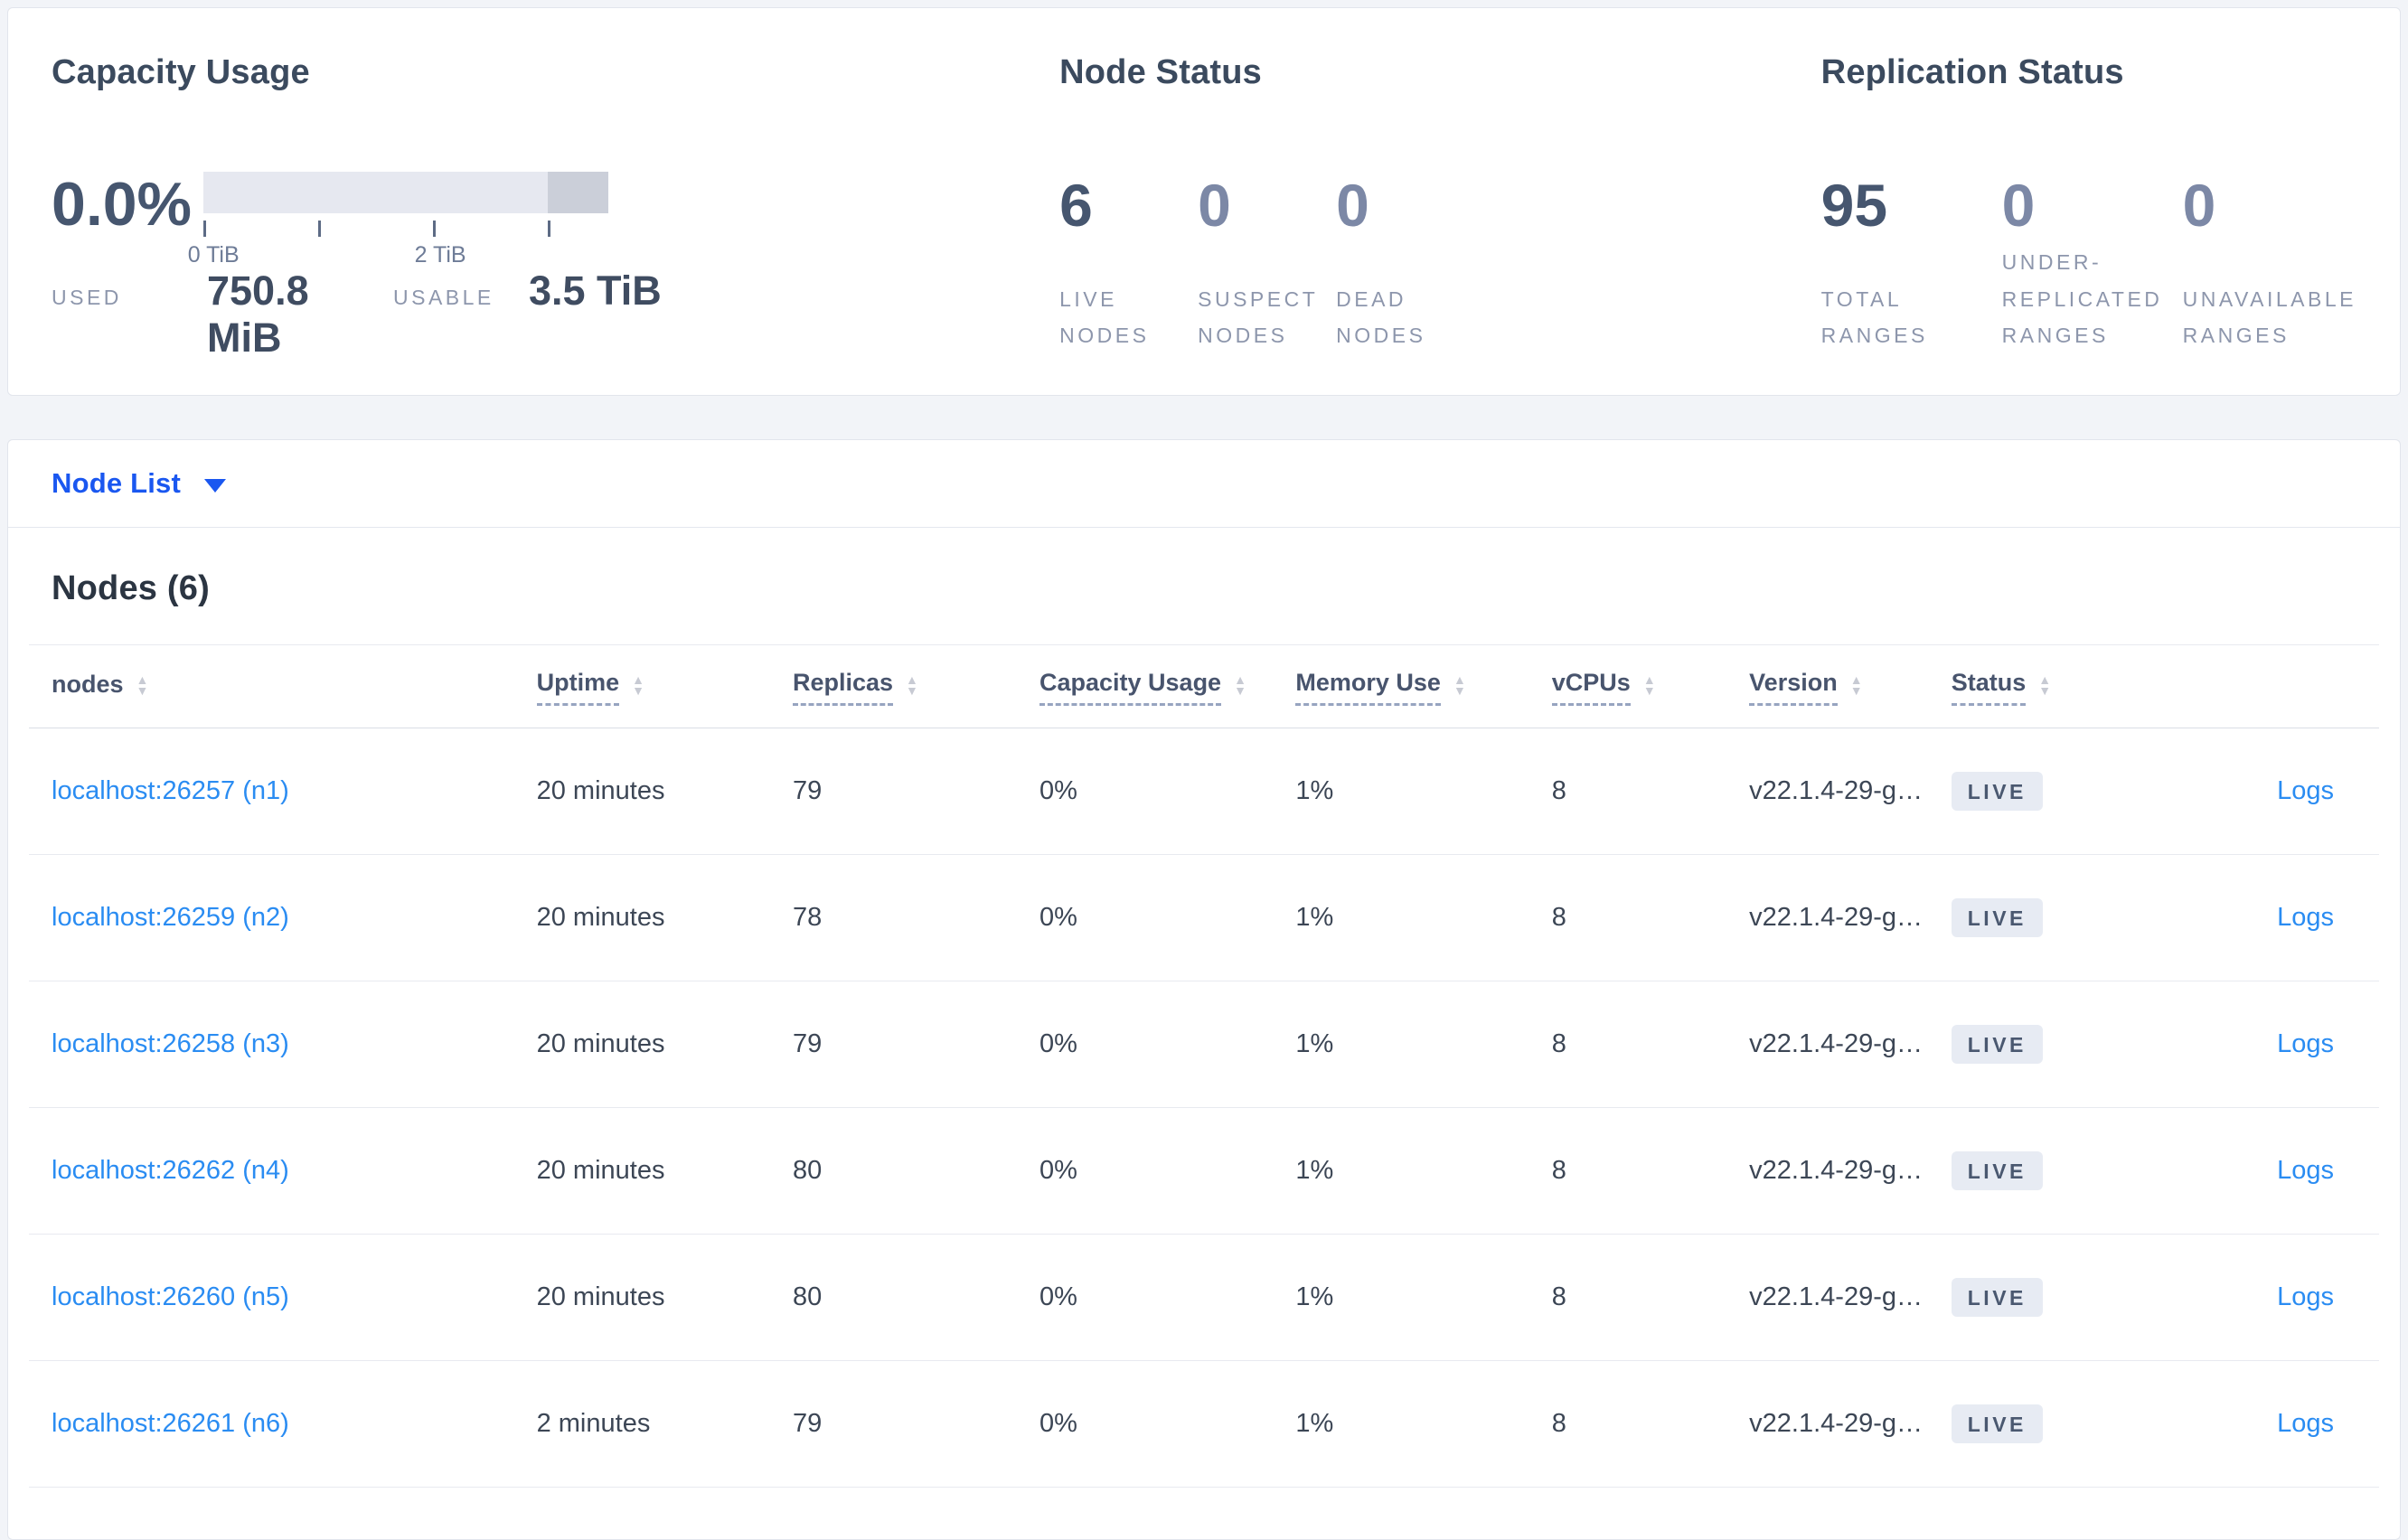  What do you see at coordinates (1076, 205) in the screenshot?
I see `live-nodes-value: 6` at bounding box center [1076, 205].